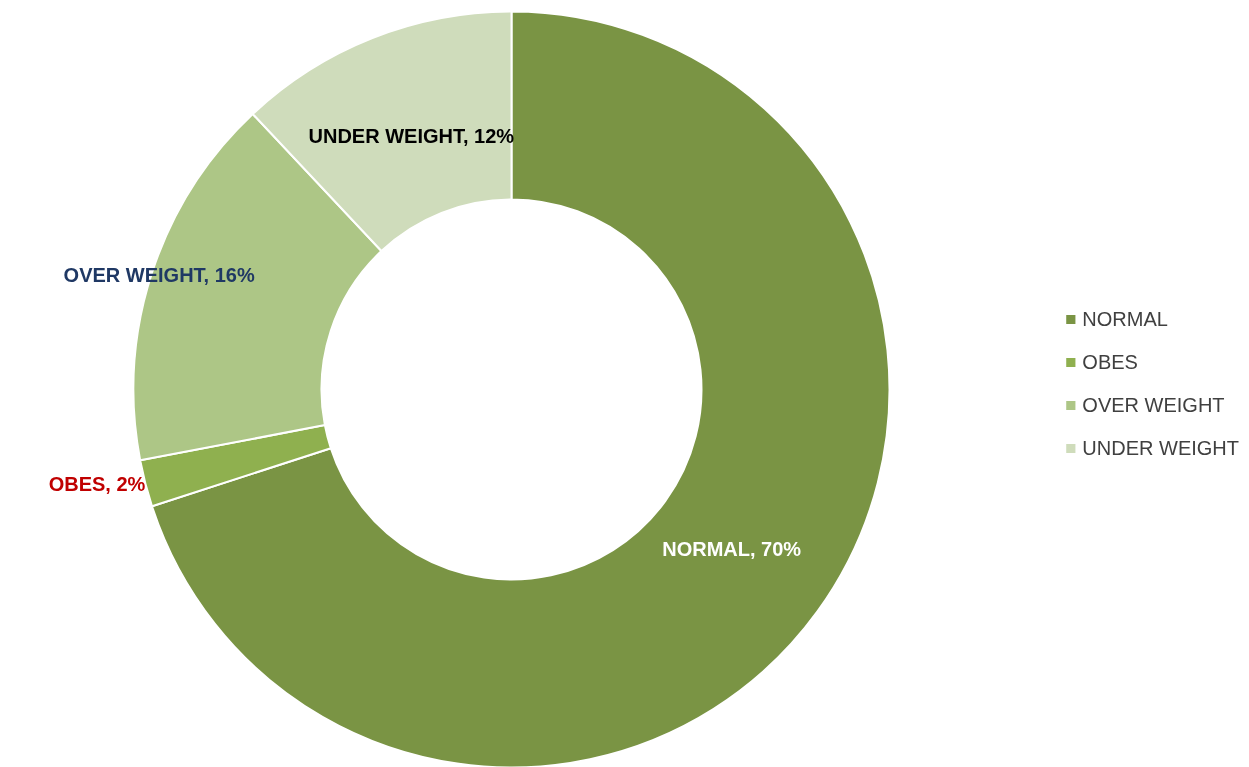  I want to click on legend-label: OBES, so click(1110, 362).